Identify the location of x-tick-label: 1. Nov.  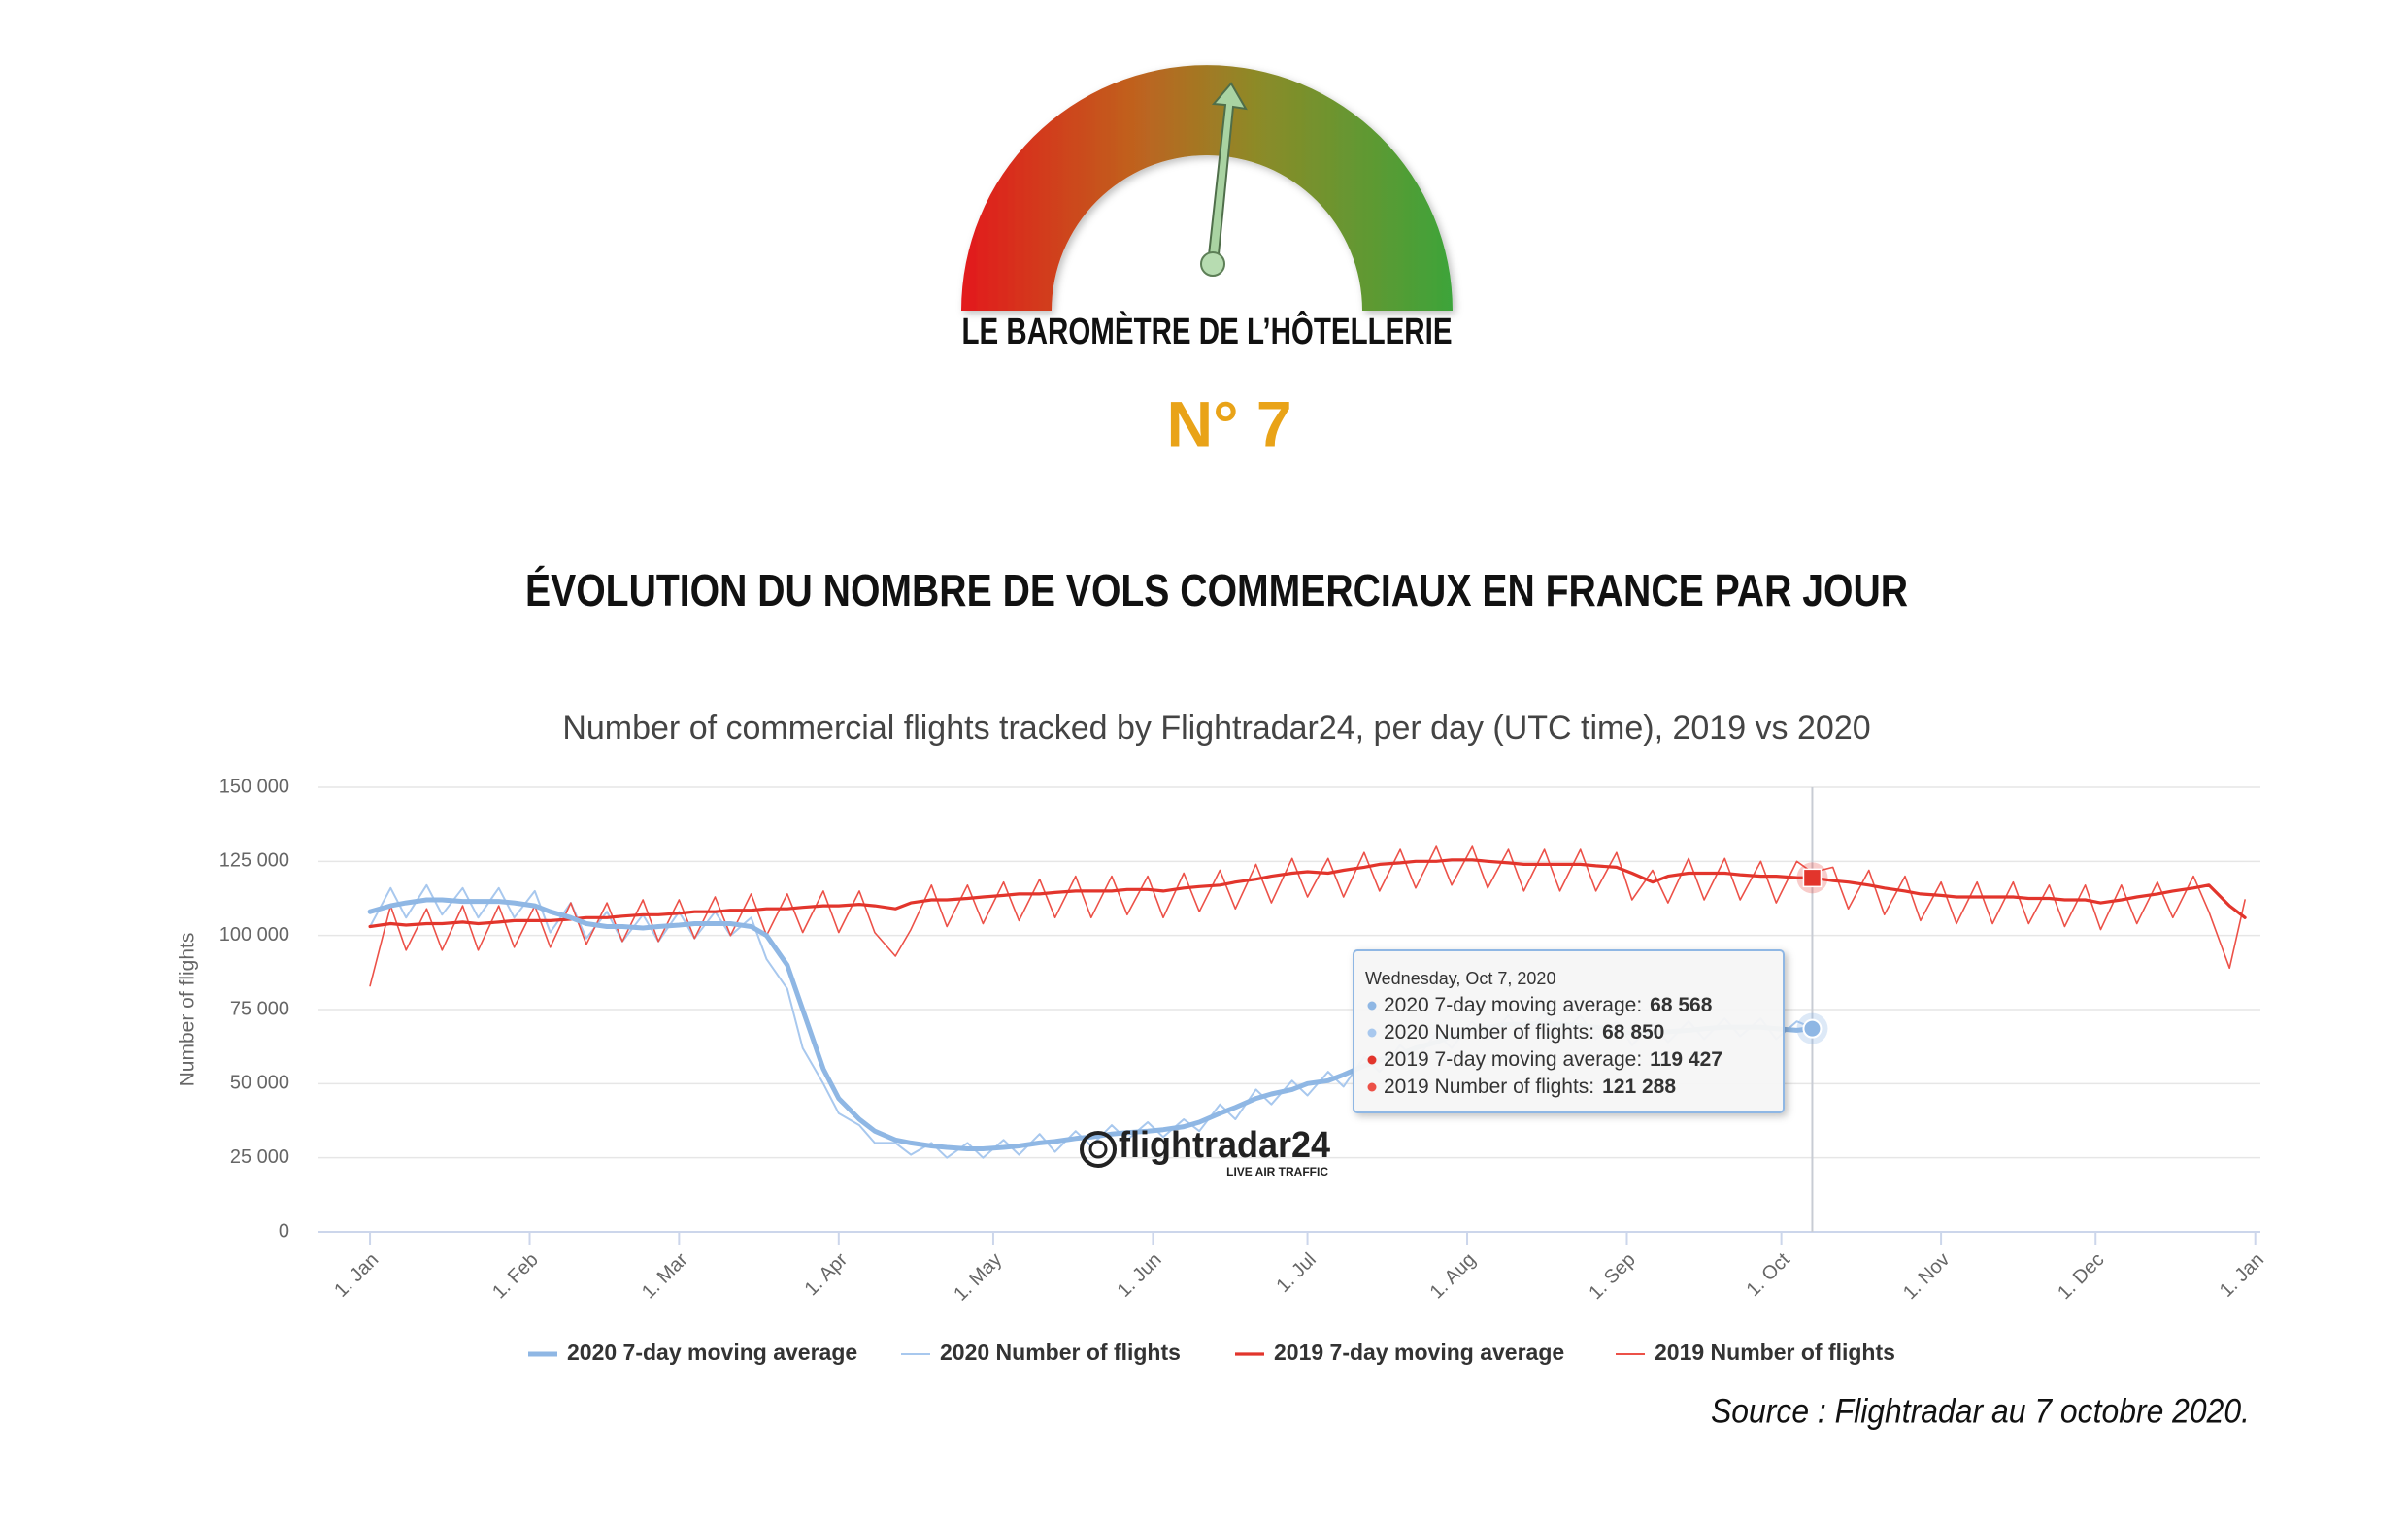
(1927, 1276).